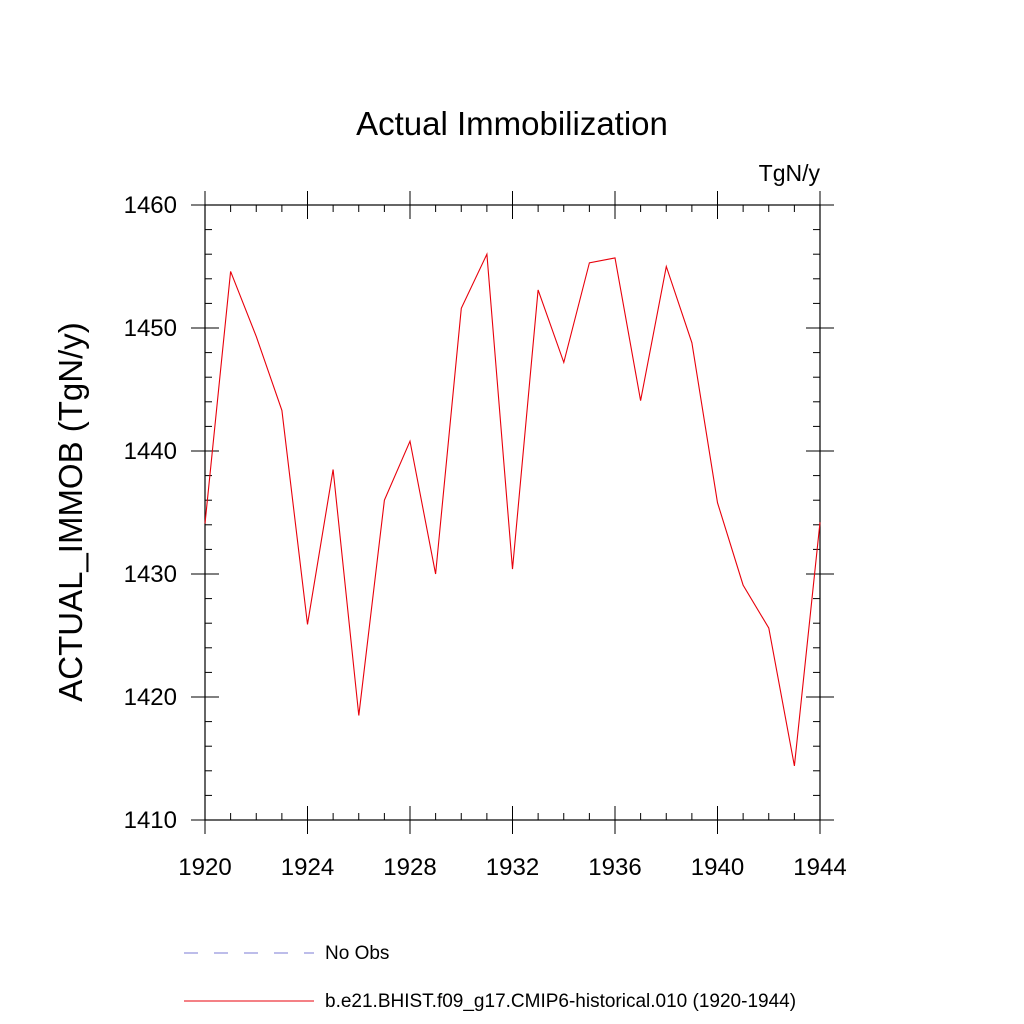  What do you see at coordinates (512, 123) in the screenshot?
I see `chart-title: Actual Immobilization` at bounding box center [512, 123].